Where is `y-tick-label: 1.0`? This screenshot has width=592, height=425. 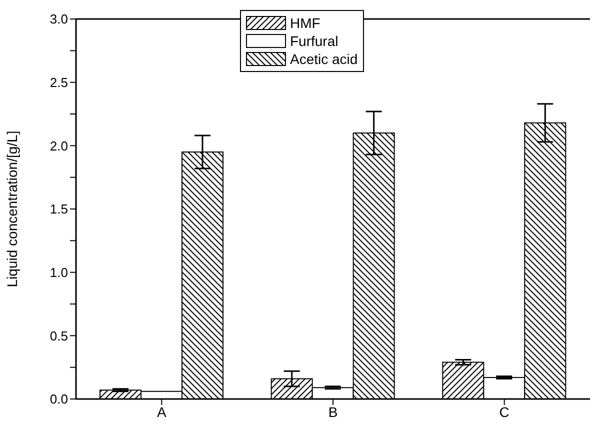 y-tick-label: 1.0 is located at coordinates (59, 272).